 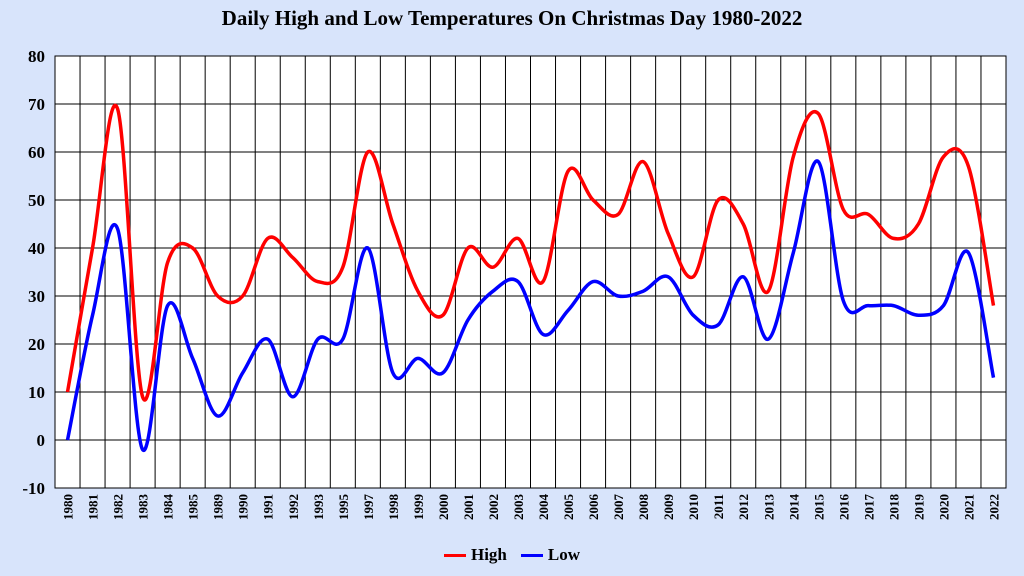 I want to click on legend-label-low: Low, so click(x=564, y=554).